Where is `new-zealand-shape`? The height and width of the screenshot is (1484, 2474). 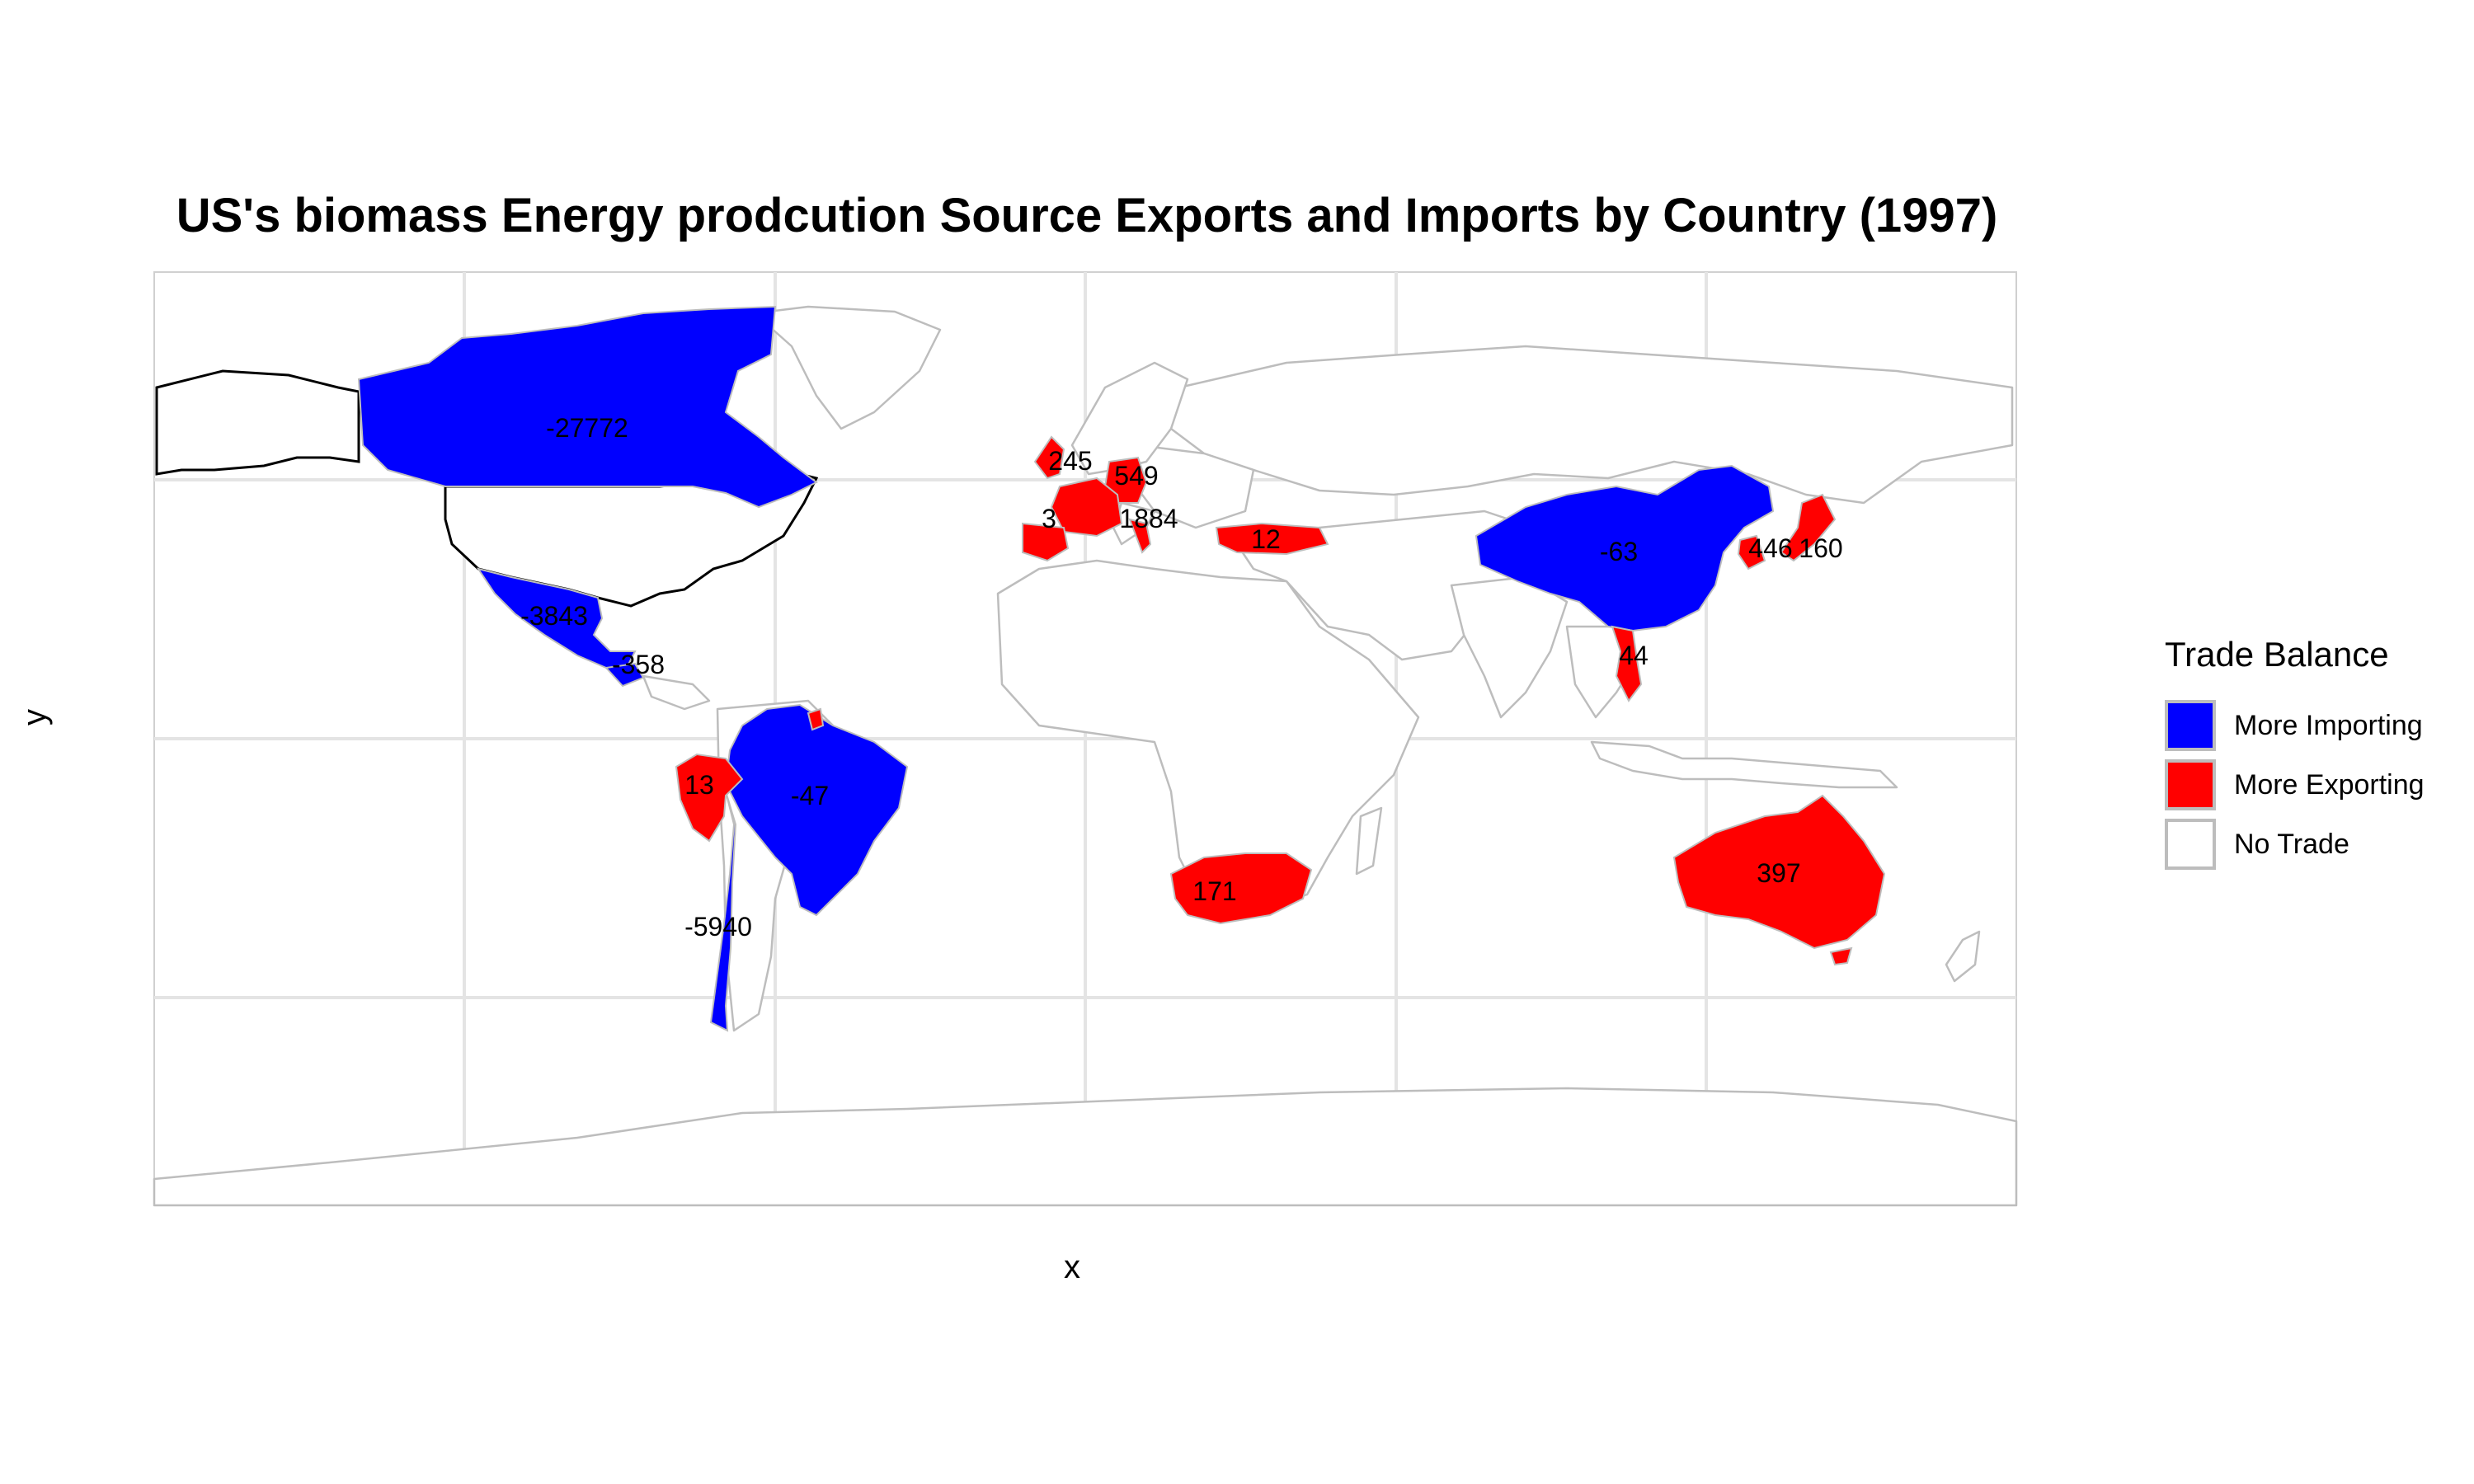
new-zealand-shape is located at coordinates (1963, 956).